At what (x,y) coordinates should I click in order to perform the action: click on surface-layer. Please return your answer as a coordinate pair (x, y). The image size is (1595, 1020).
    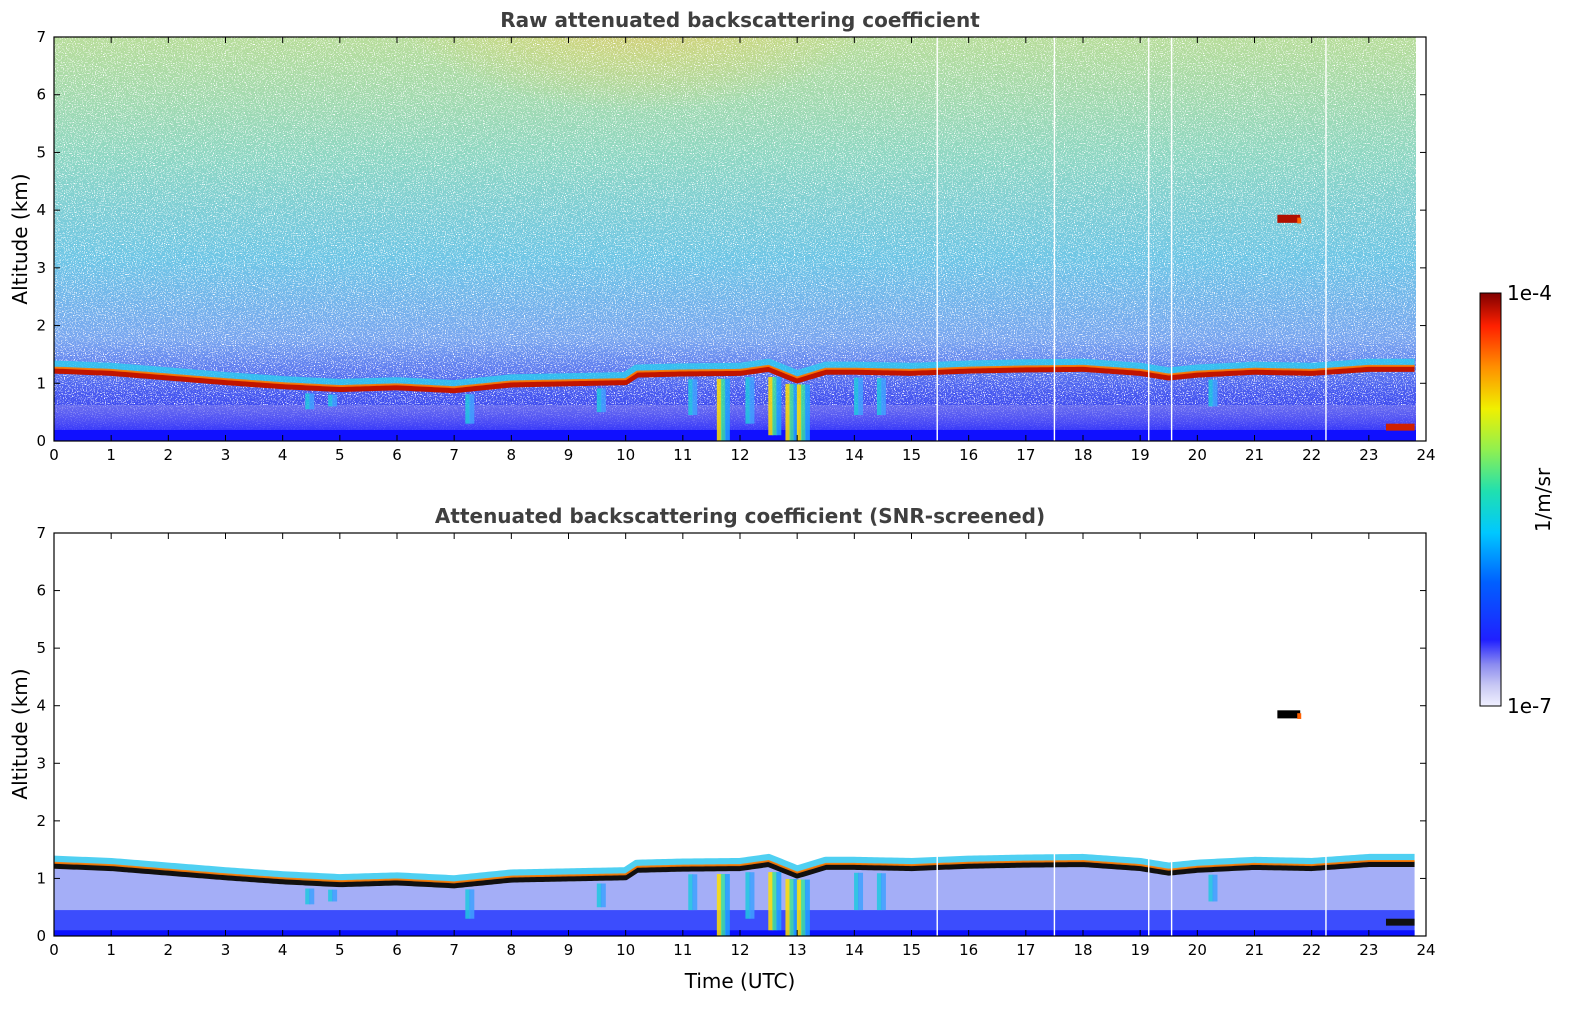
    Looking at the image, I should click on (734, 933).